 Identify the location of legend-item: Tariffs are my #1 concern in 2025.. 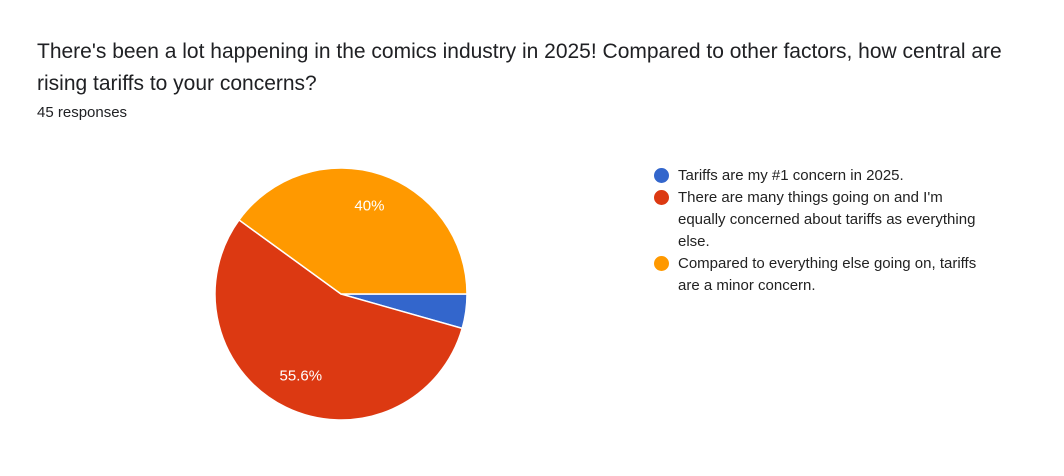
(824, 176).